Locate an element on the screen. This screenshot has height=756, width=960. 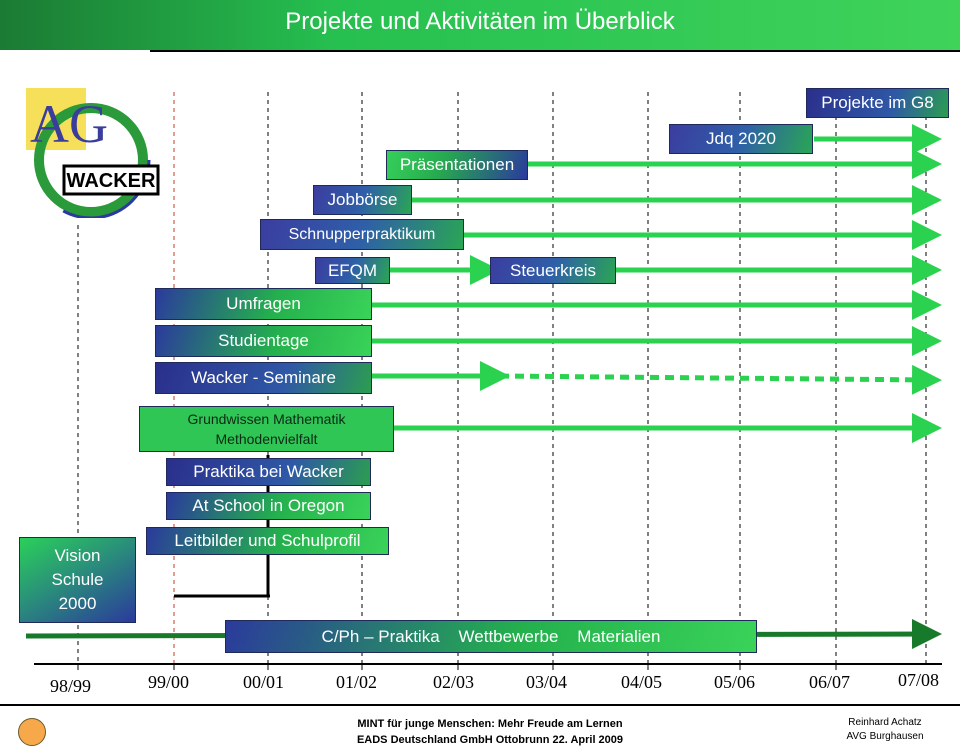
box-jobboerse: Jobbörse is located at coordinates (362, 200).